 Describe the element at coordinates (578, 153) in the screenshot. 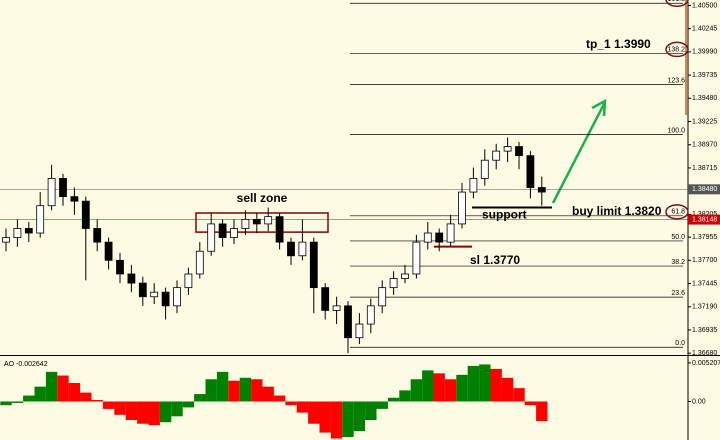

I see `arrow` at that location.